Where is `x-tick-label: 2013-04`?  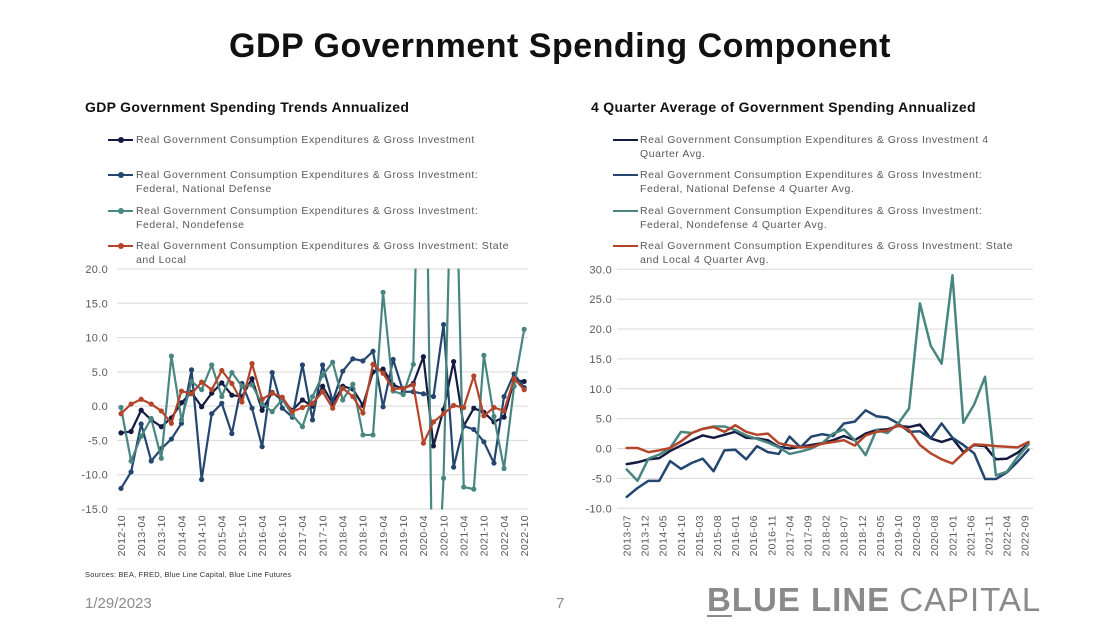 x-tick-label: 2013-04 is located at coordinates (142, 535).